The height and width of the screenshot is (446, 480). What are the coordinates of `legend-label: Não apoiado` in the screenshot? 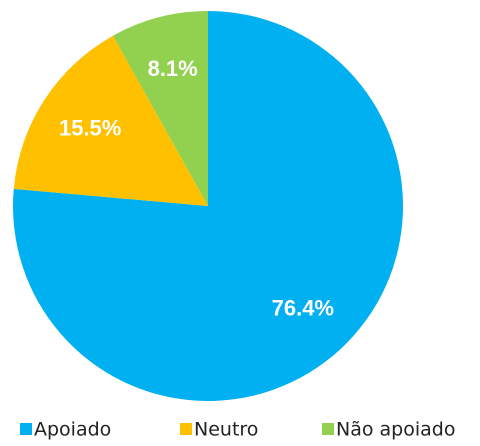 It's located at (395, 430).